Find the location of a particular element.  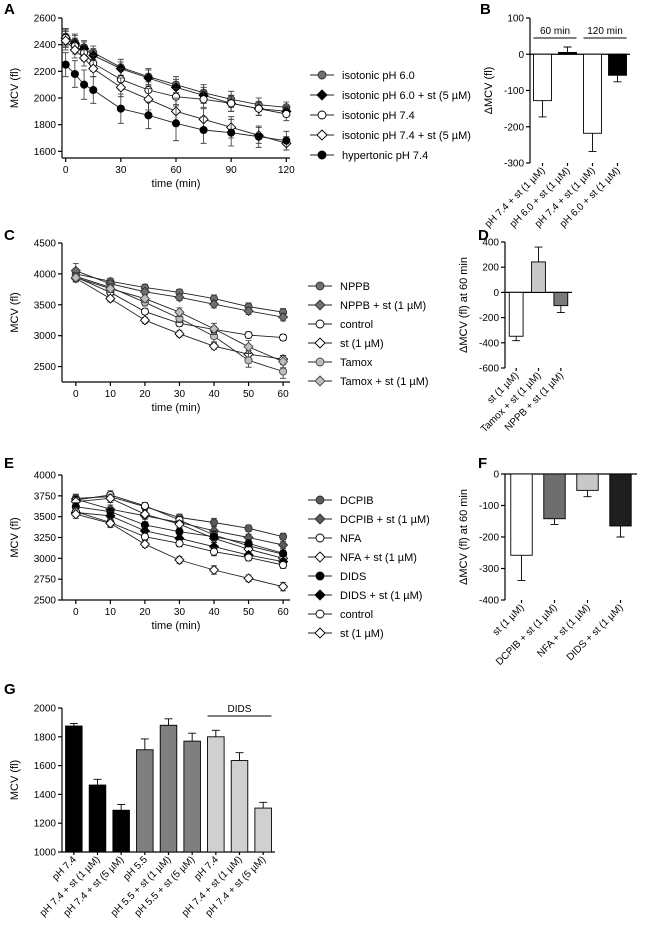

y-tick-label: -300 is located at coordinates (489, 569).